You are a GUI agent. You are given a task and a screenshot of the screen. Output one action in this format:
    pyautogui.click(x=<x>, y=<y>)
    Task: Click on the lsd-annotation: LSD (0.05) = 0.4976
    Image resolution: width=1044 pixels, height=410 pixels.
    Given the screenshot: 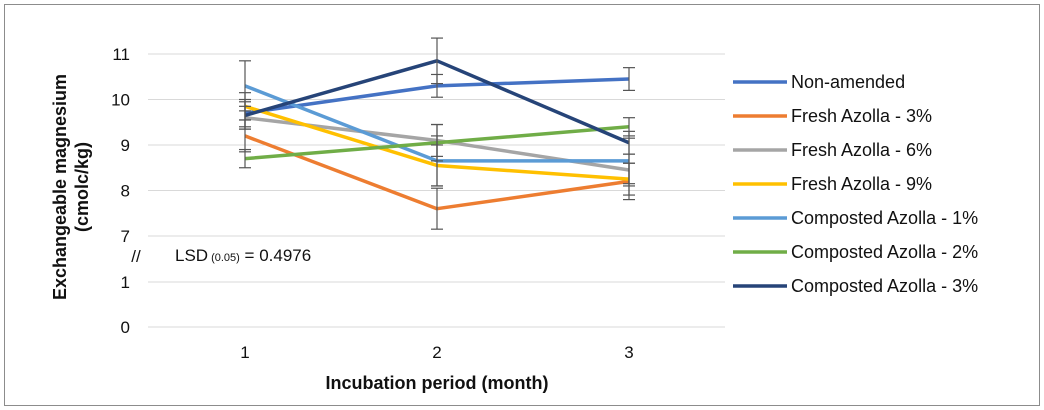 What is the action you would take?
    pyautogui.click(x=243, y=255)
    